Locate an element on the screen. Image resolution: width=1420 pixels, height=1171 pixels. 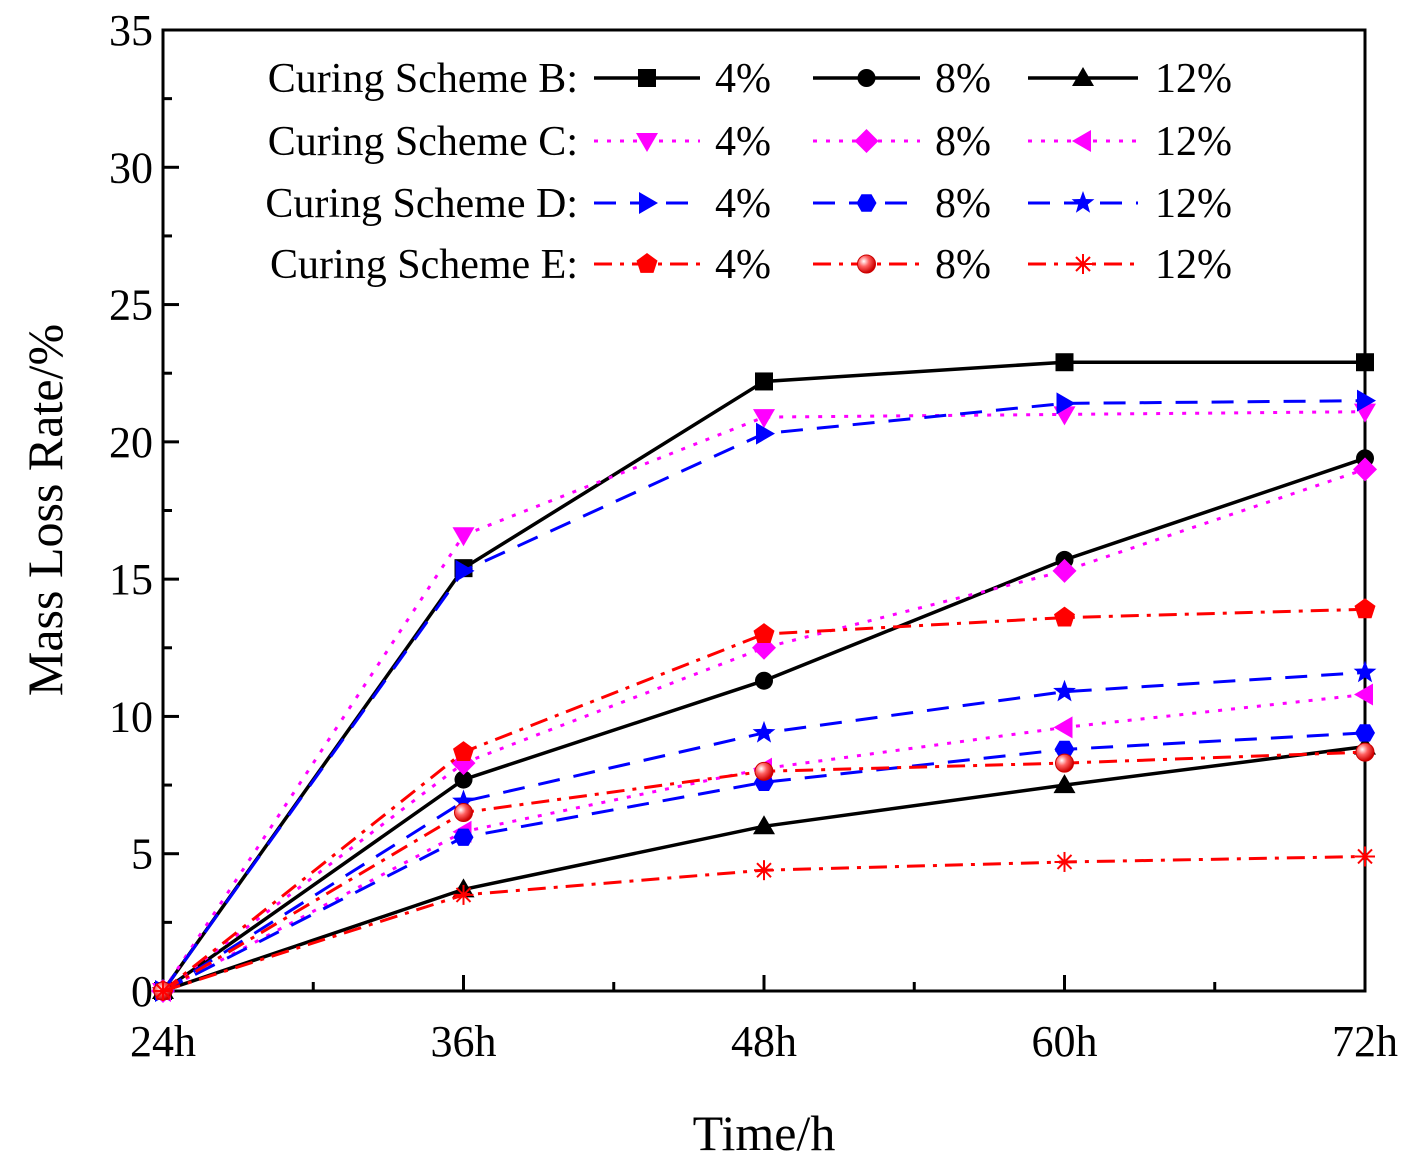
legend-row: Curing Scheme B: 4% 8% 12% is located at coordinates (750, 79).